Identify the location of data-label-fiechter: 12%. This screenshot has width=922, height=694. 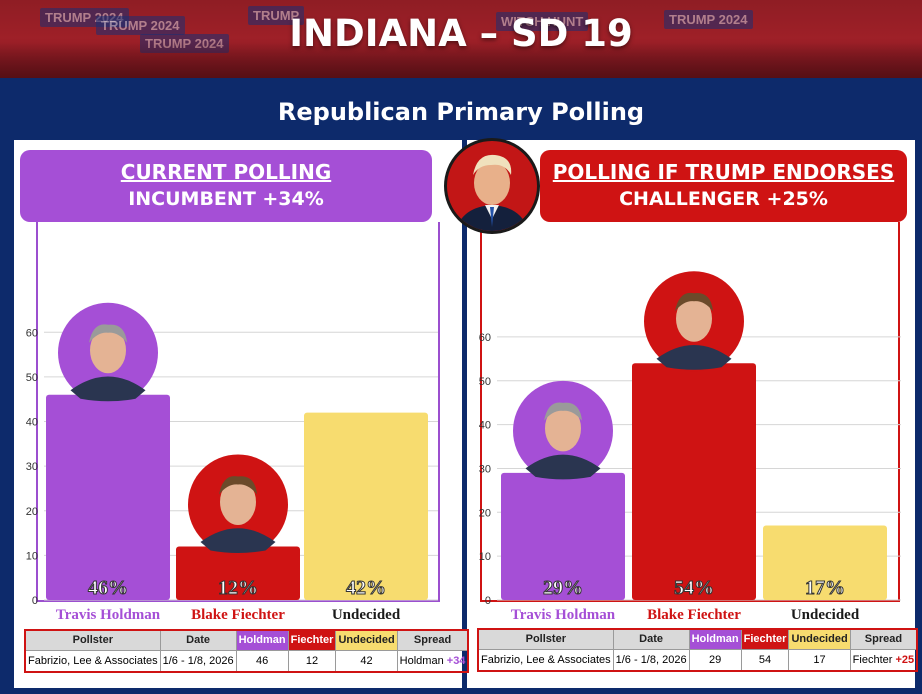
(238, 588).